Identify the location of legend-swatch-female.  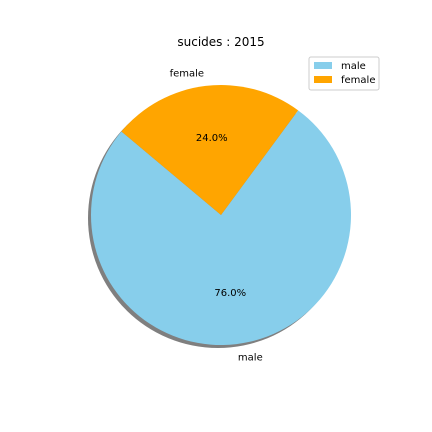
(323, 79).